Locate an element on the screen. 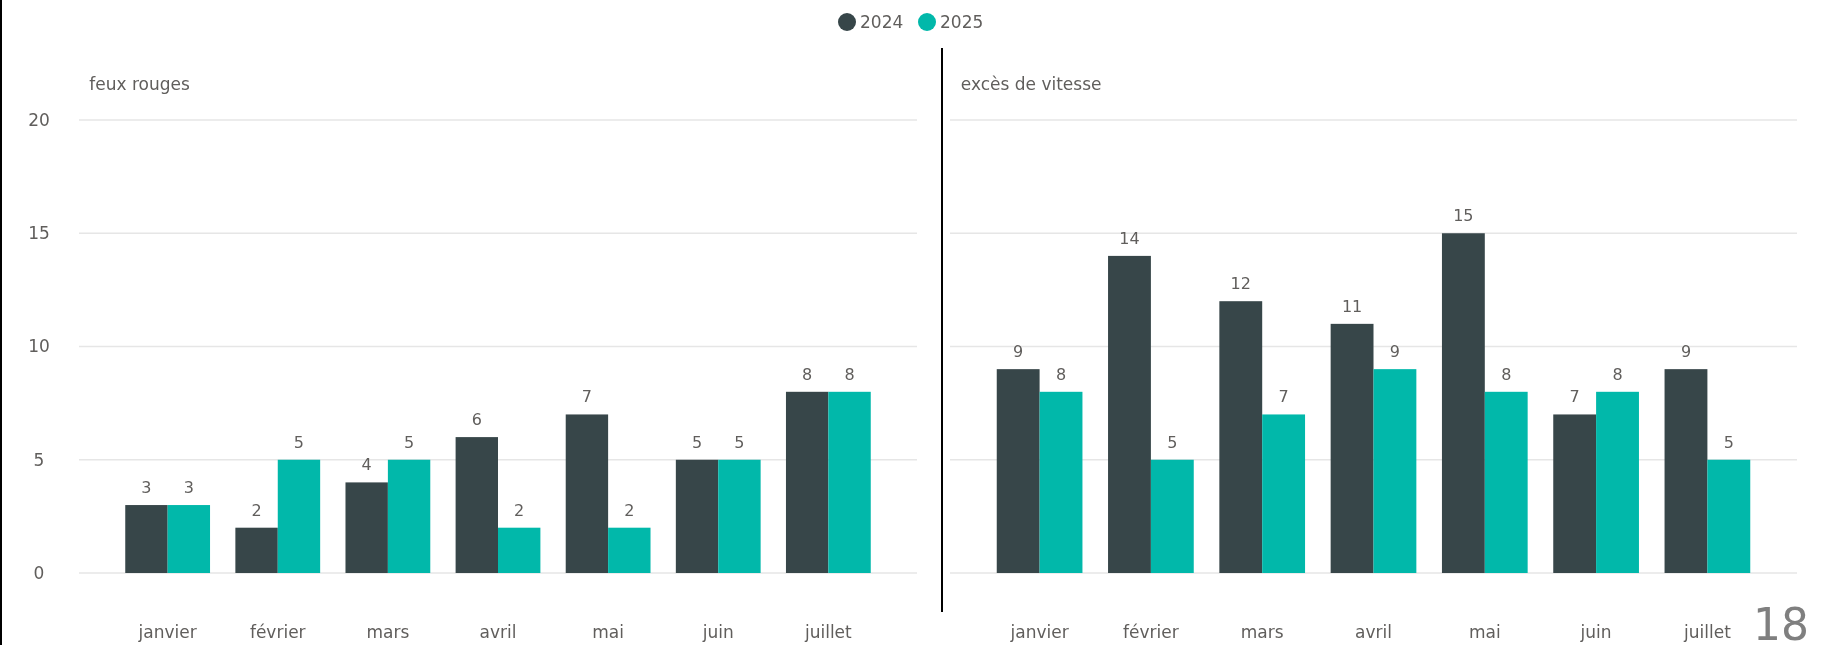 This screenshot has height=645, width=1821. y-tick-label: 5 is located at coordinates (39, 459).